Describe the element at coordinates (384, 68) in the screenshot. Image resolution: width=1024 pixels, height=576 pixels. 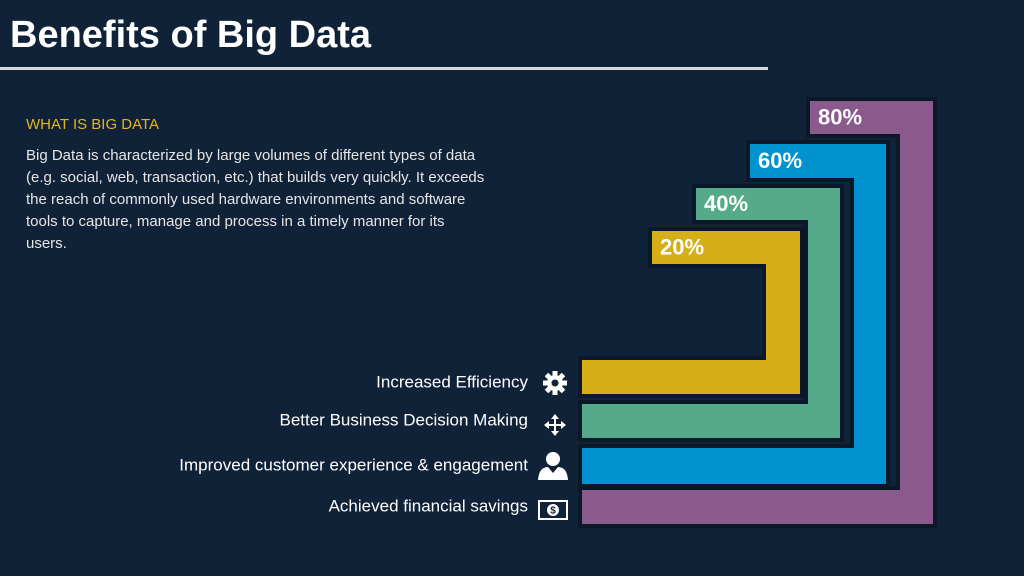
I see `title-rule` at that location.